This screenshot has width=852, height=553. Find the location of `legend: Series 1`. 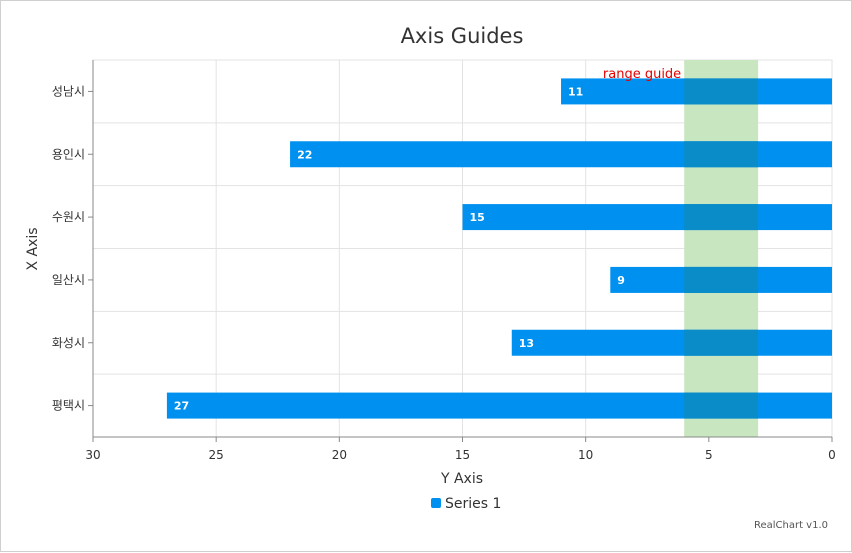

legend: Series 1 is located at coordinates (466, 504).